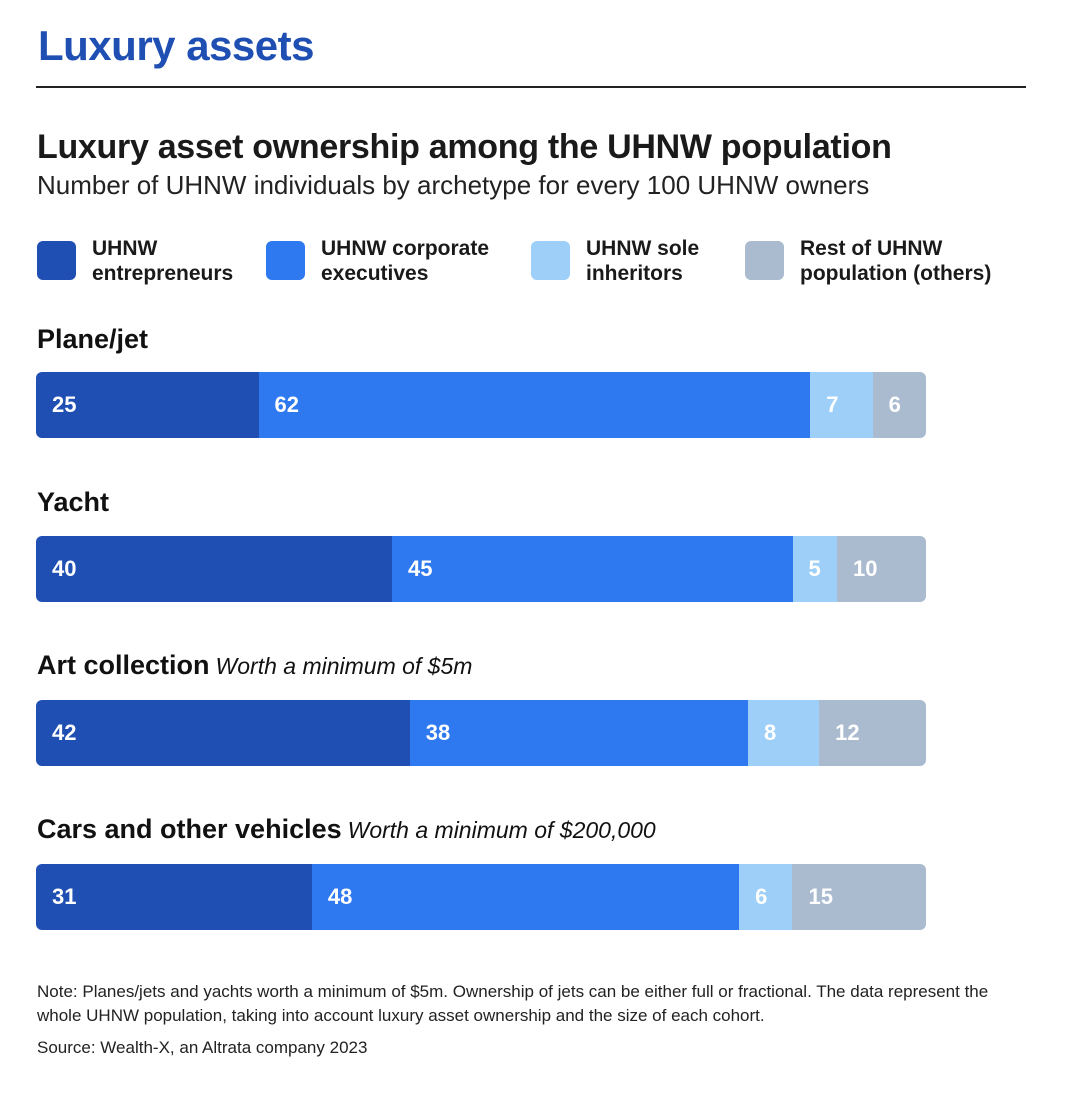 Image resolution: width=1072 pixels, height=1098 pixels. Describe the element at coordinates (64, 568) in the screenshot. I see `data-label: 40` at that location.